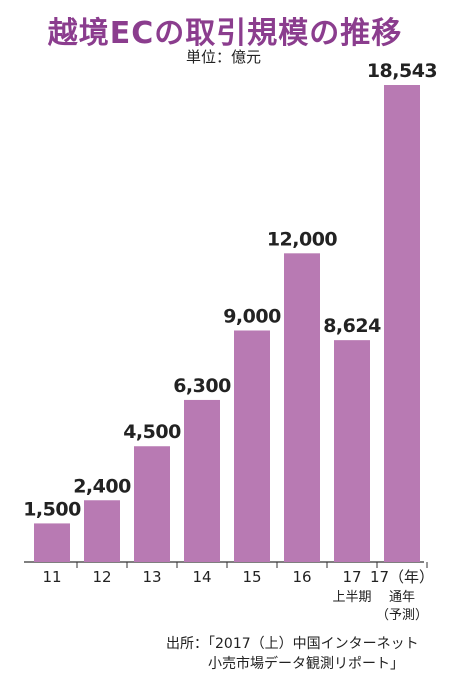 The height and width of the screenshot is (683, 450). Describe the element at coordinates (101, 577) in the screenshot. I see `x-tick-label-1: 12` at that location.